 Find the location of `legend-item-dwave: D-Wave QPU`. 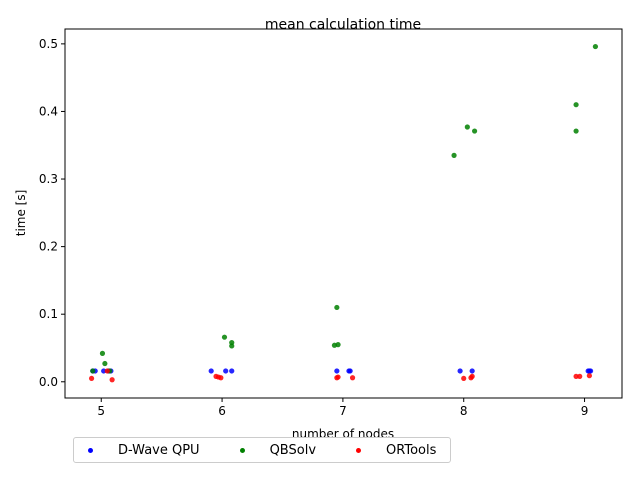

legend-item-dwave: D-Wave QPU is located at coordinates (144, 450).